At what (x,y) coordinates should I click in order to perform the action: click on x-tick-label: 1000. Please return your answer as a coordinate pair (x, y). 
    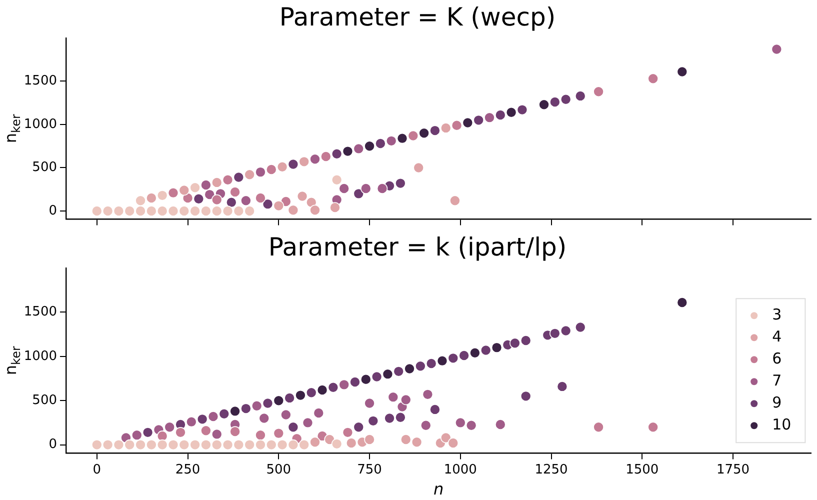
    Looking at the image, I should click on (460, 470).